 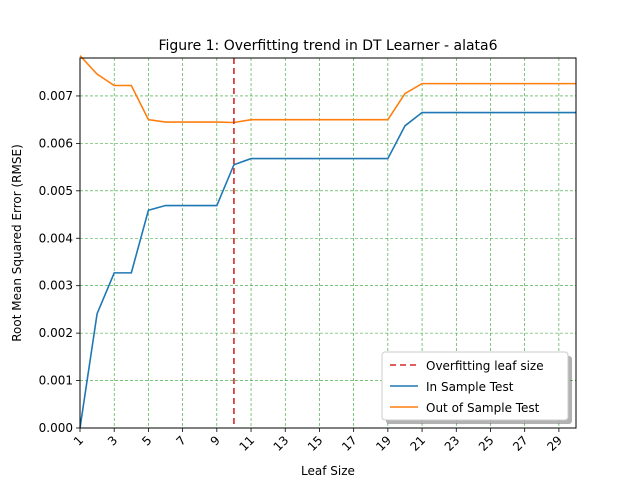 I want to click on out-of-sample-line, so click(x=327, y=89).